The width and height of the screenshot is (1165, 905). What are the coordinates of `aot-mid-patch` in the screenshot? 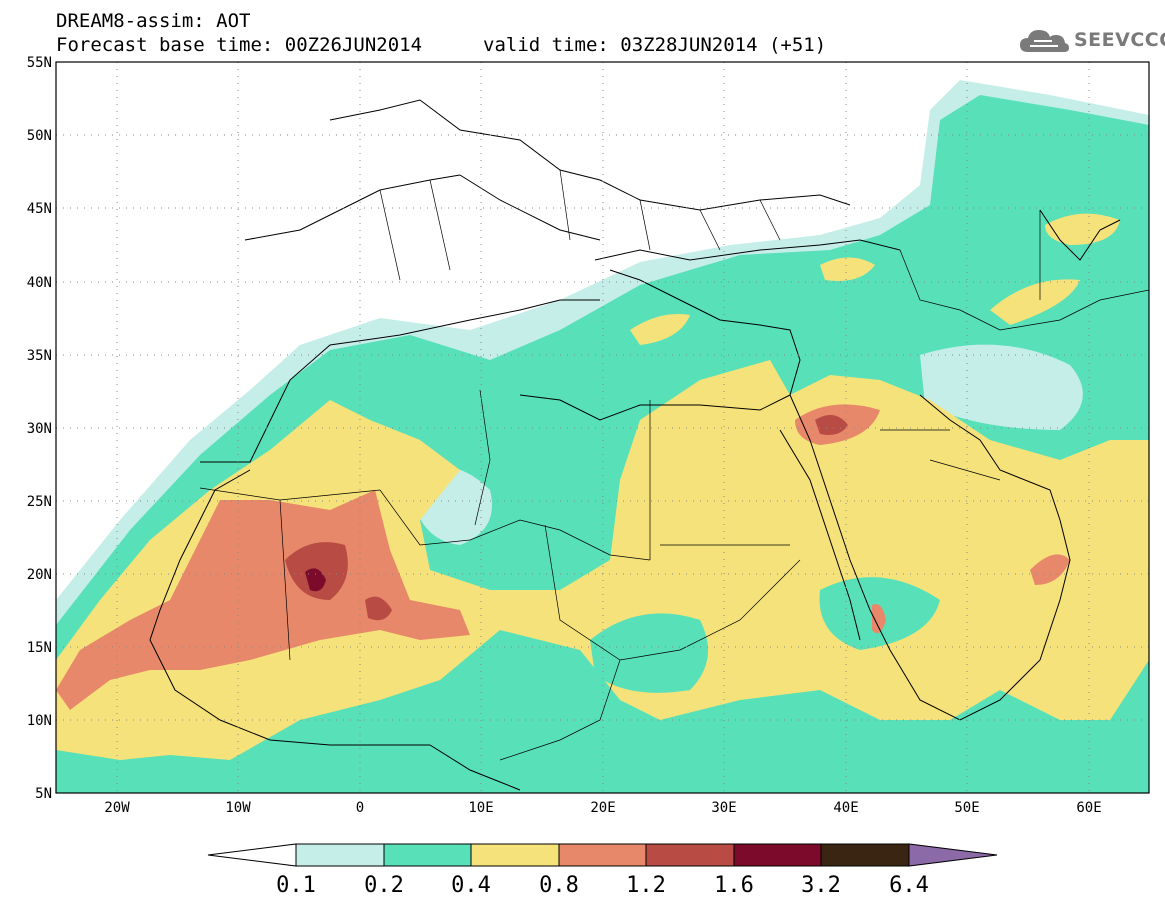 It's located at (649, 653).